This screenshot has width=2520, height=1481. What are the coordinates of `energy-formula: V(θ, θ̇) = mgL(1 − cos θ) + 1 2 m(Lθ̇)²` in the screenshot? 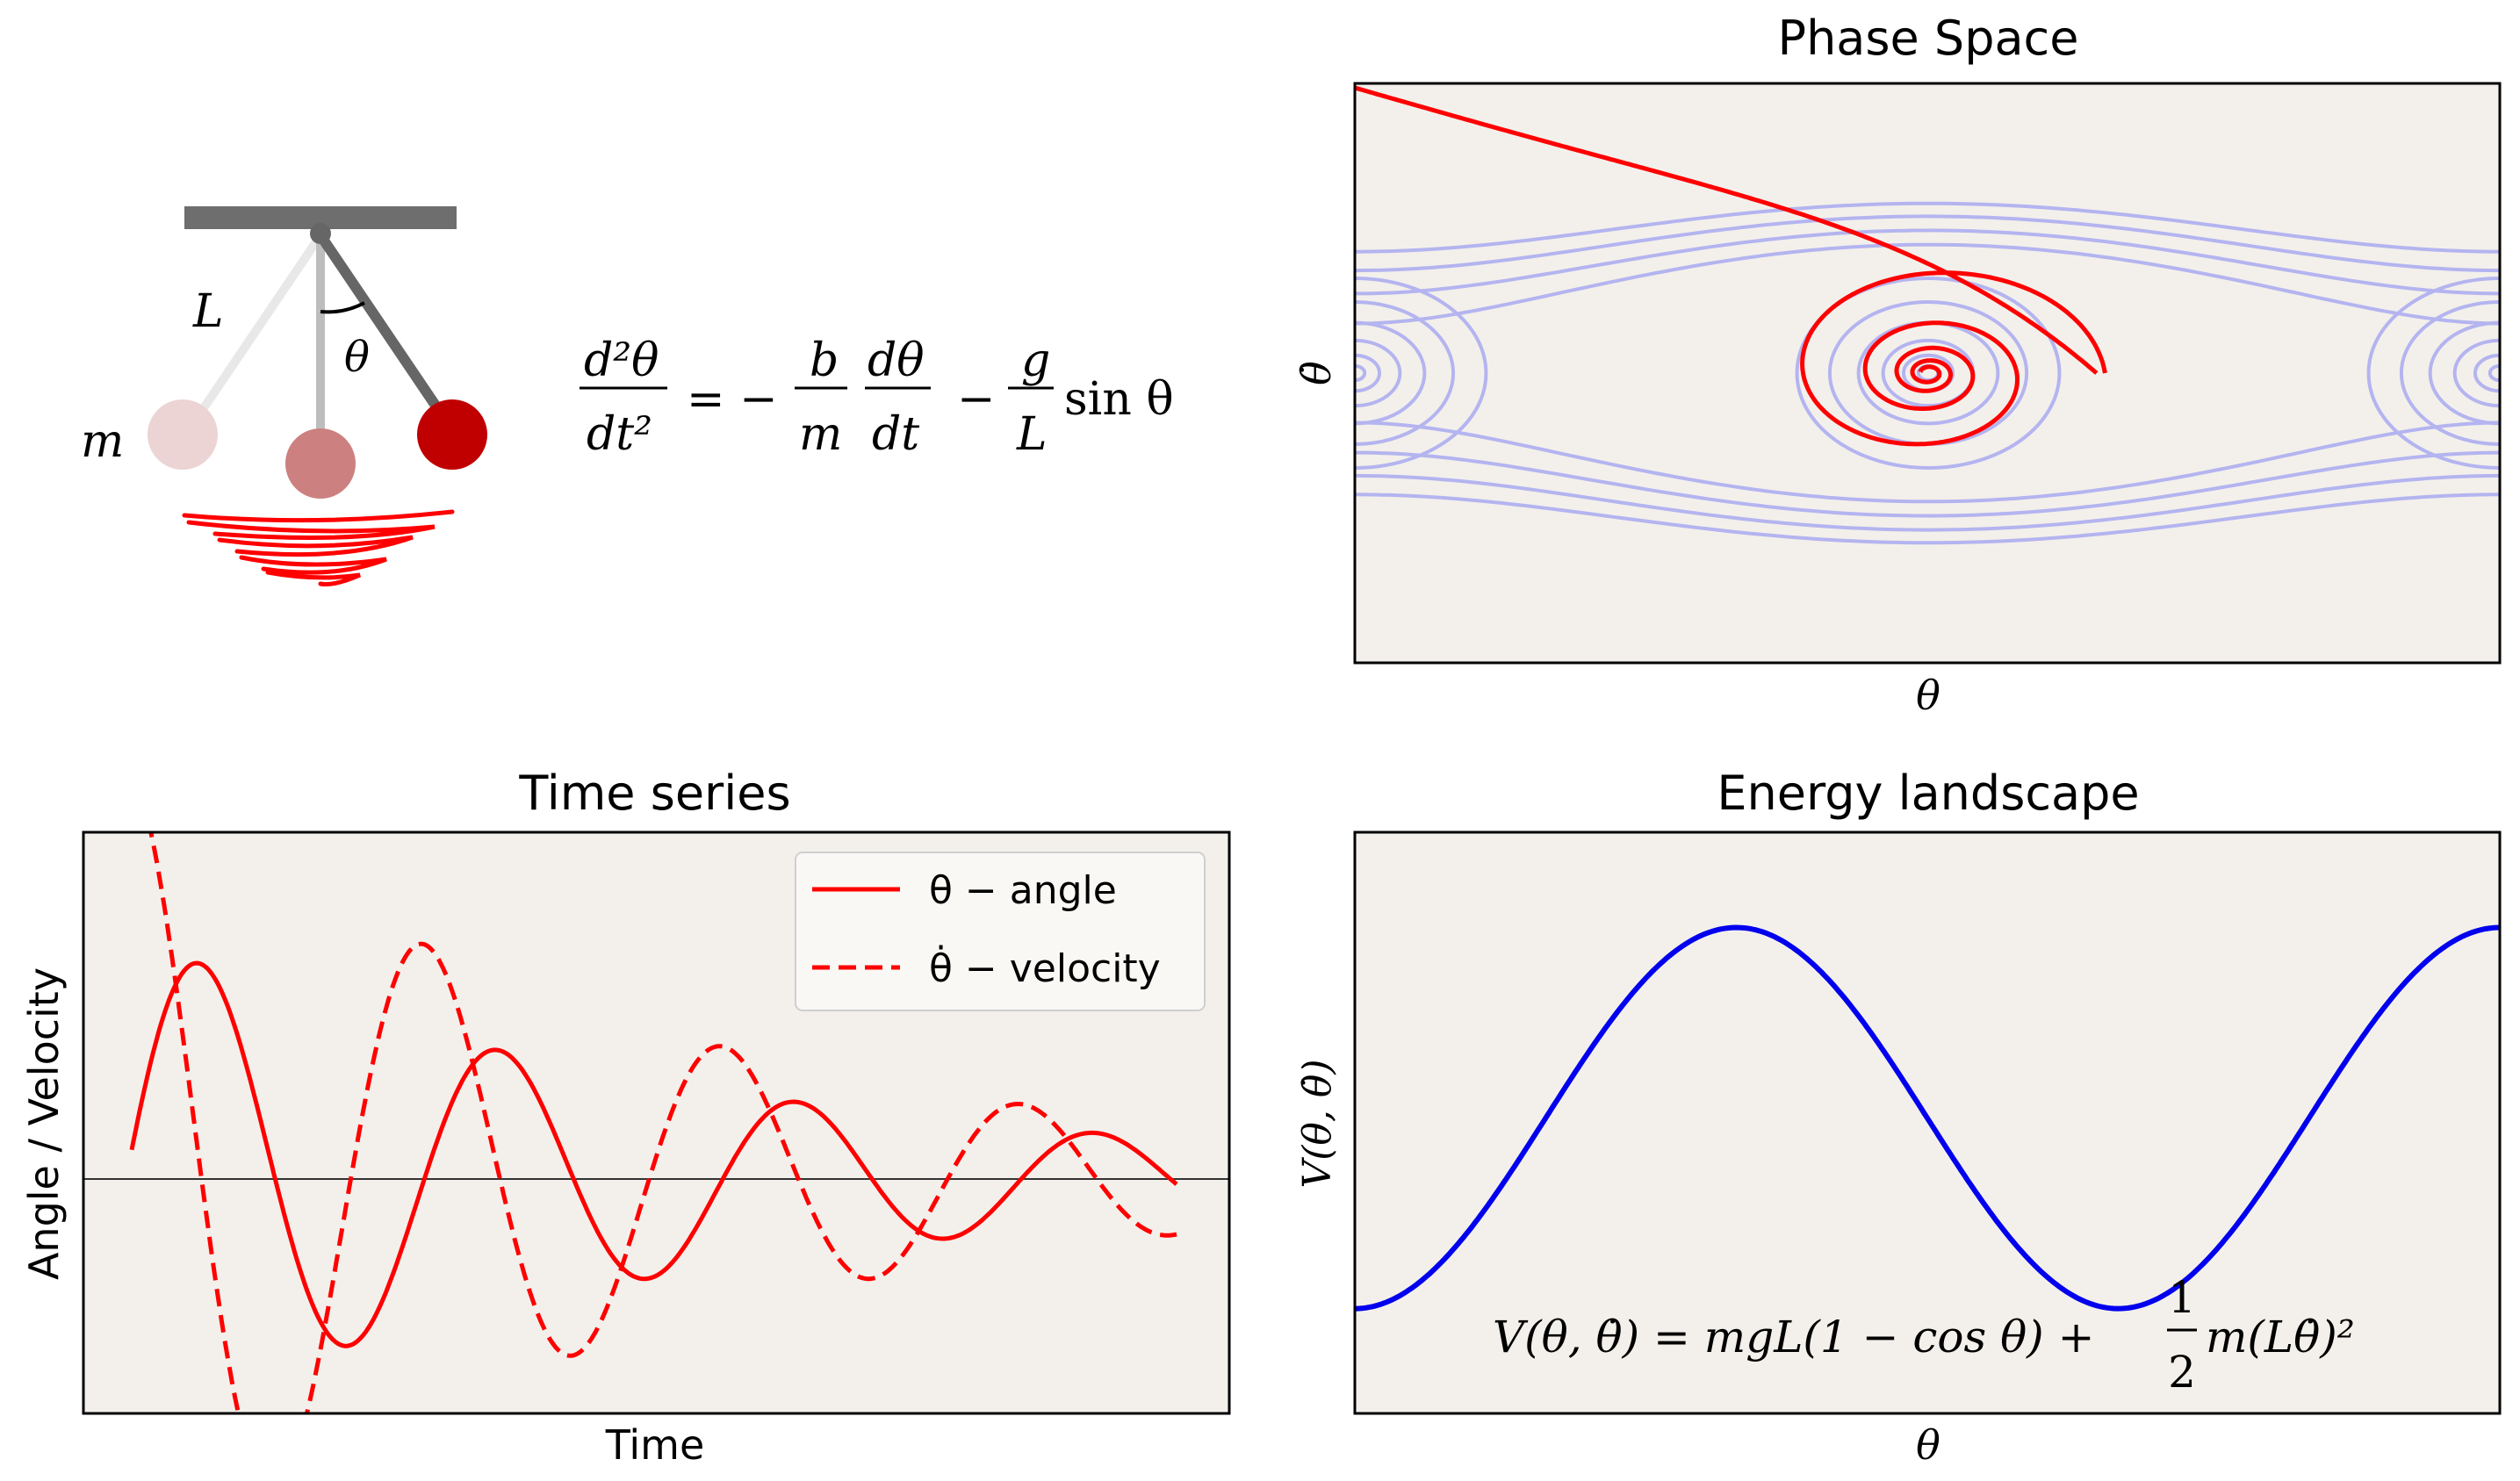 It's located at (1924, 1335).